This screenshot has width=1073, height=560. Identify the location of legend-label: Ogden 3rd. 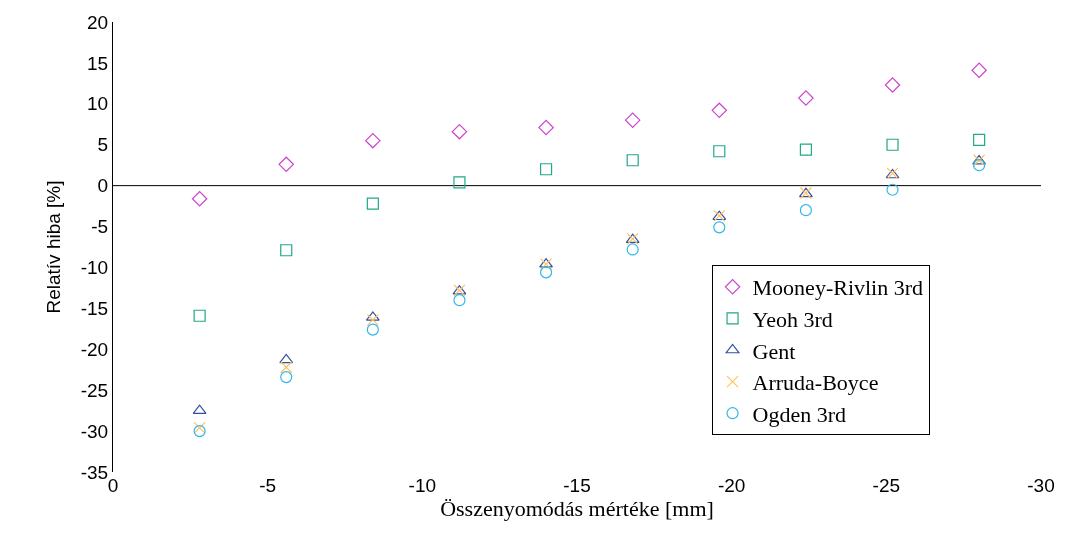
(799, 414).